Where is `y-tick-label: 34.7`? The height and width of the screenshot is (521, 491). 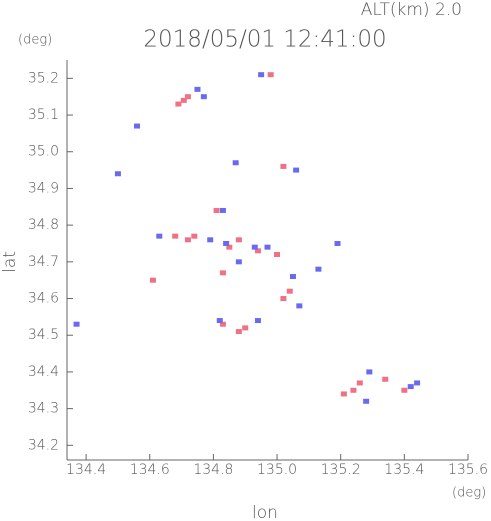 y-tick-label: 34.7 is located at coordinates (43, 262).